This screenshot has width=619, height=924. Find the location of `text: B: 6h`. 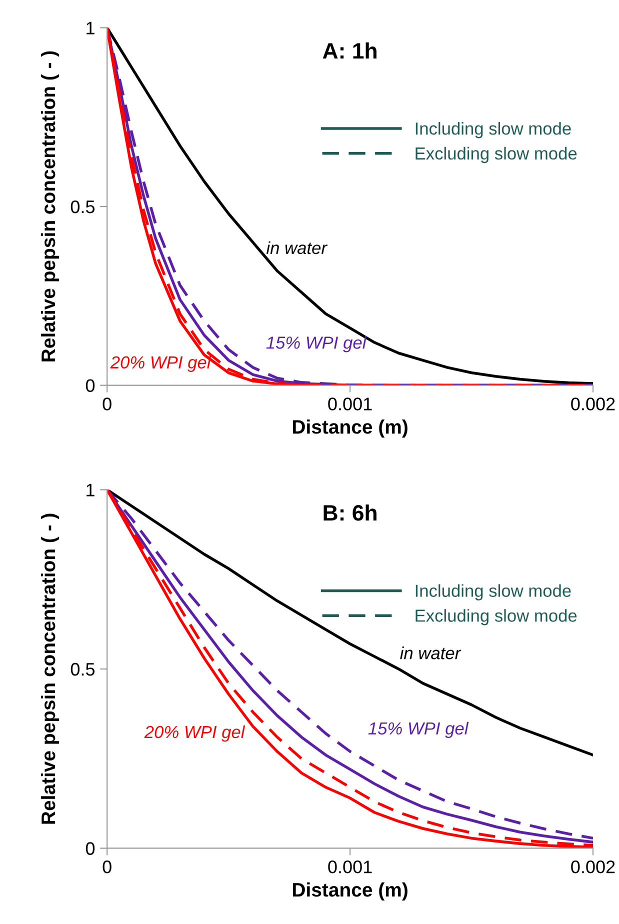

text: B: 6h is located at coordinates (350, 512).